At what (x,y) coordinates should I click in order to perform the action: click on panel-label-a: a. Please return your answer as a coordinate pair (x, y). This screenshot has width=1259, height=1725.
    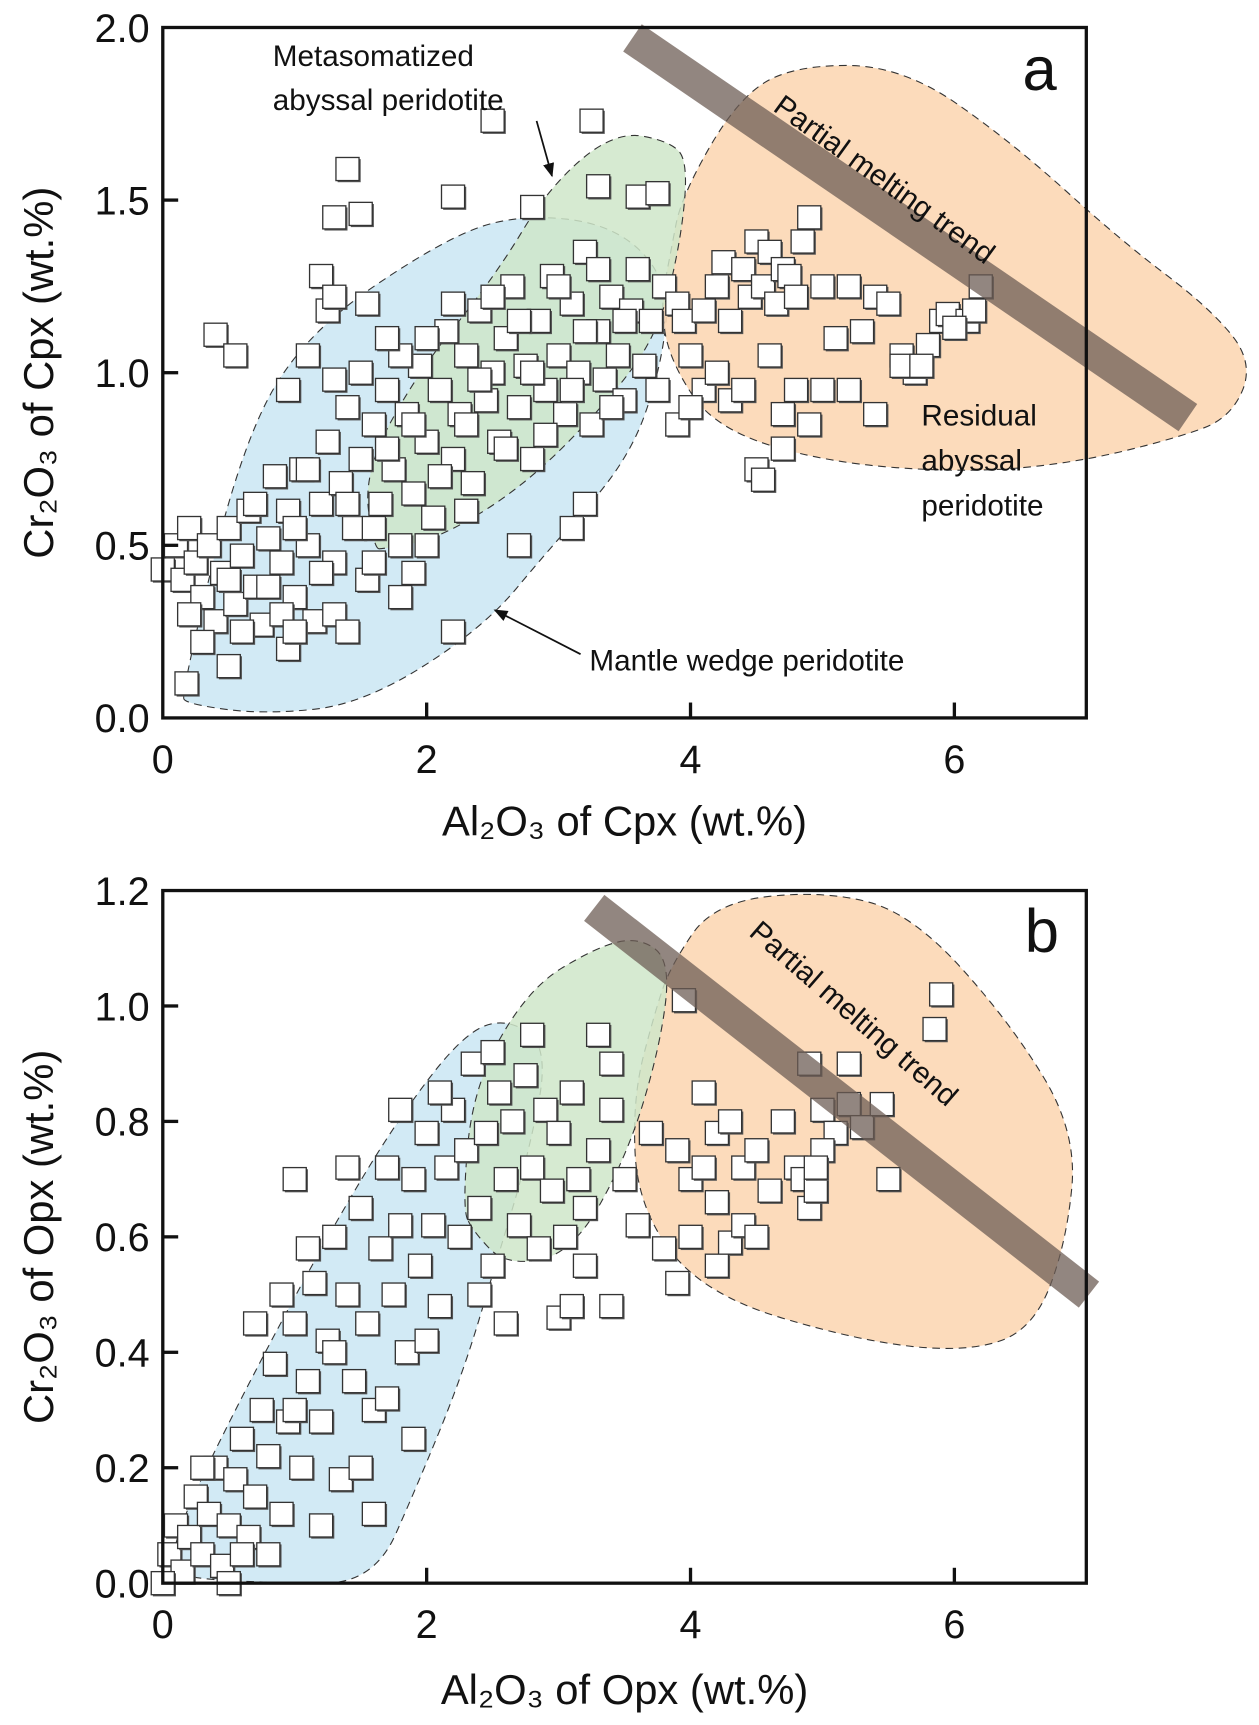
    Looking at the image, I should click on (1040, 69).